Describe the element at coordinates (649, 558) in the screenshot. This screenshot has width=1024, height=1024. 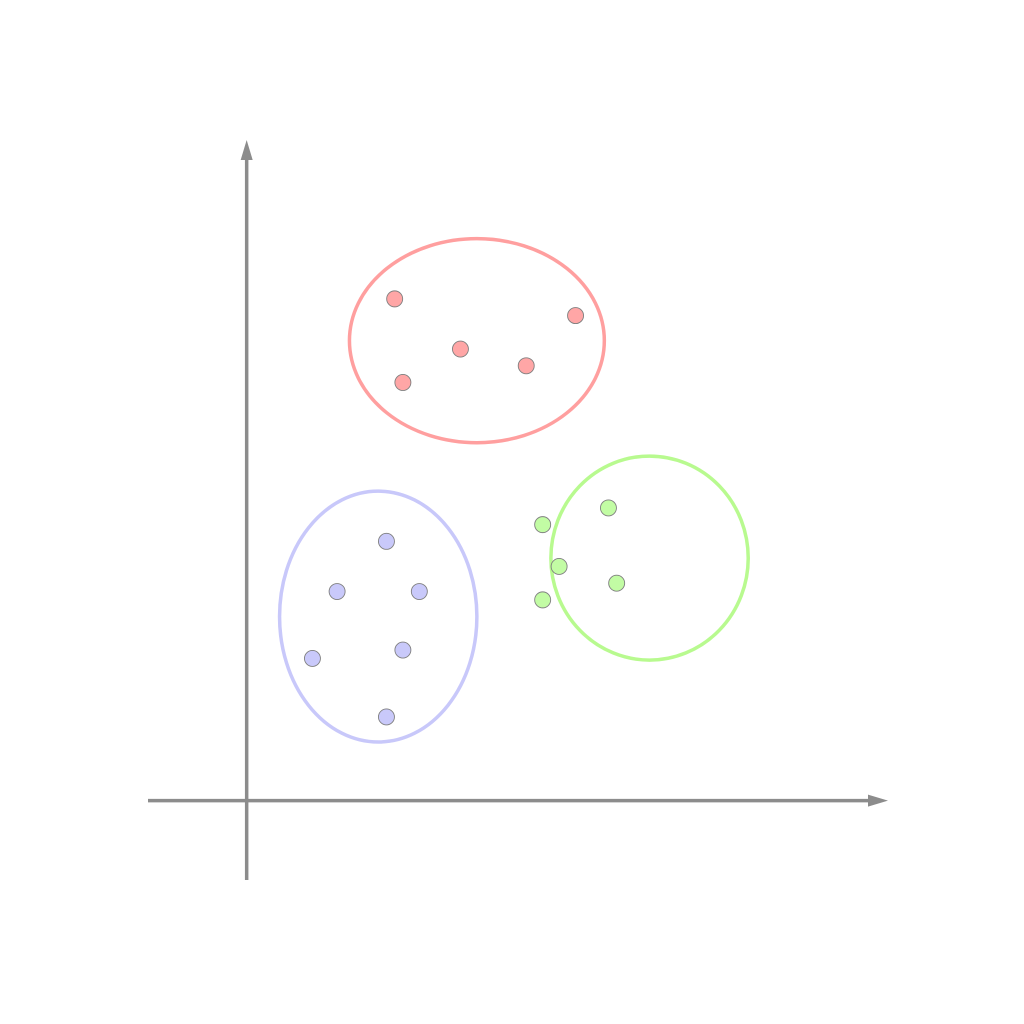
I see `cluster-green-ellipse` at that location.